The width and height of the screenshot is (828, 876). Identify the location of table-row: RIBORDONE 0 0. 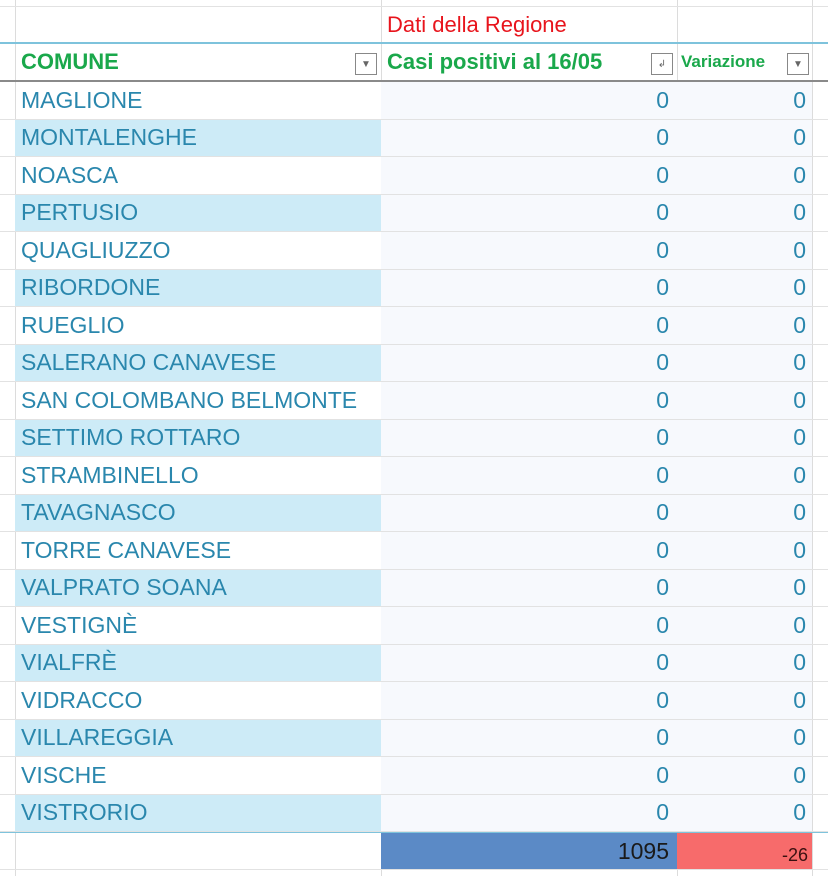
(414, 288).